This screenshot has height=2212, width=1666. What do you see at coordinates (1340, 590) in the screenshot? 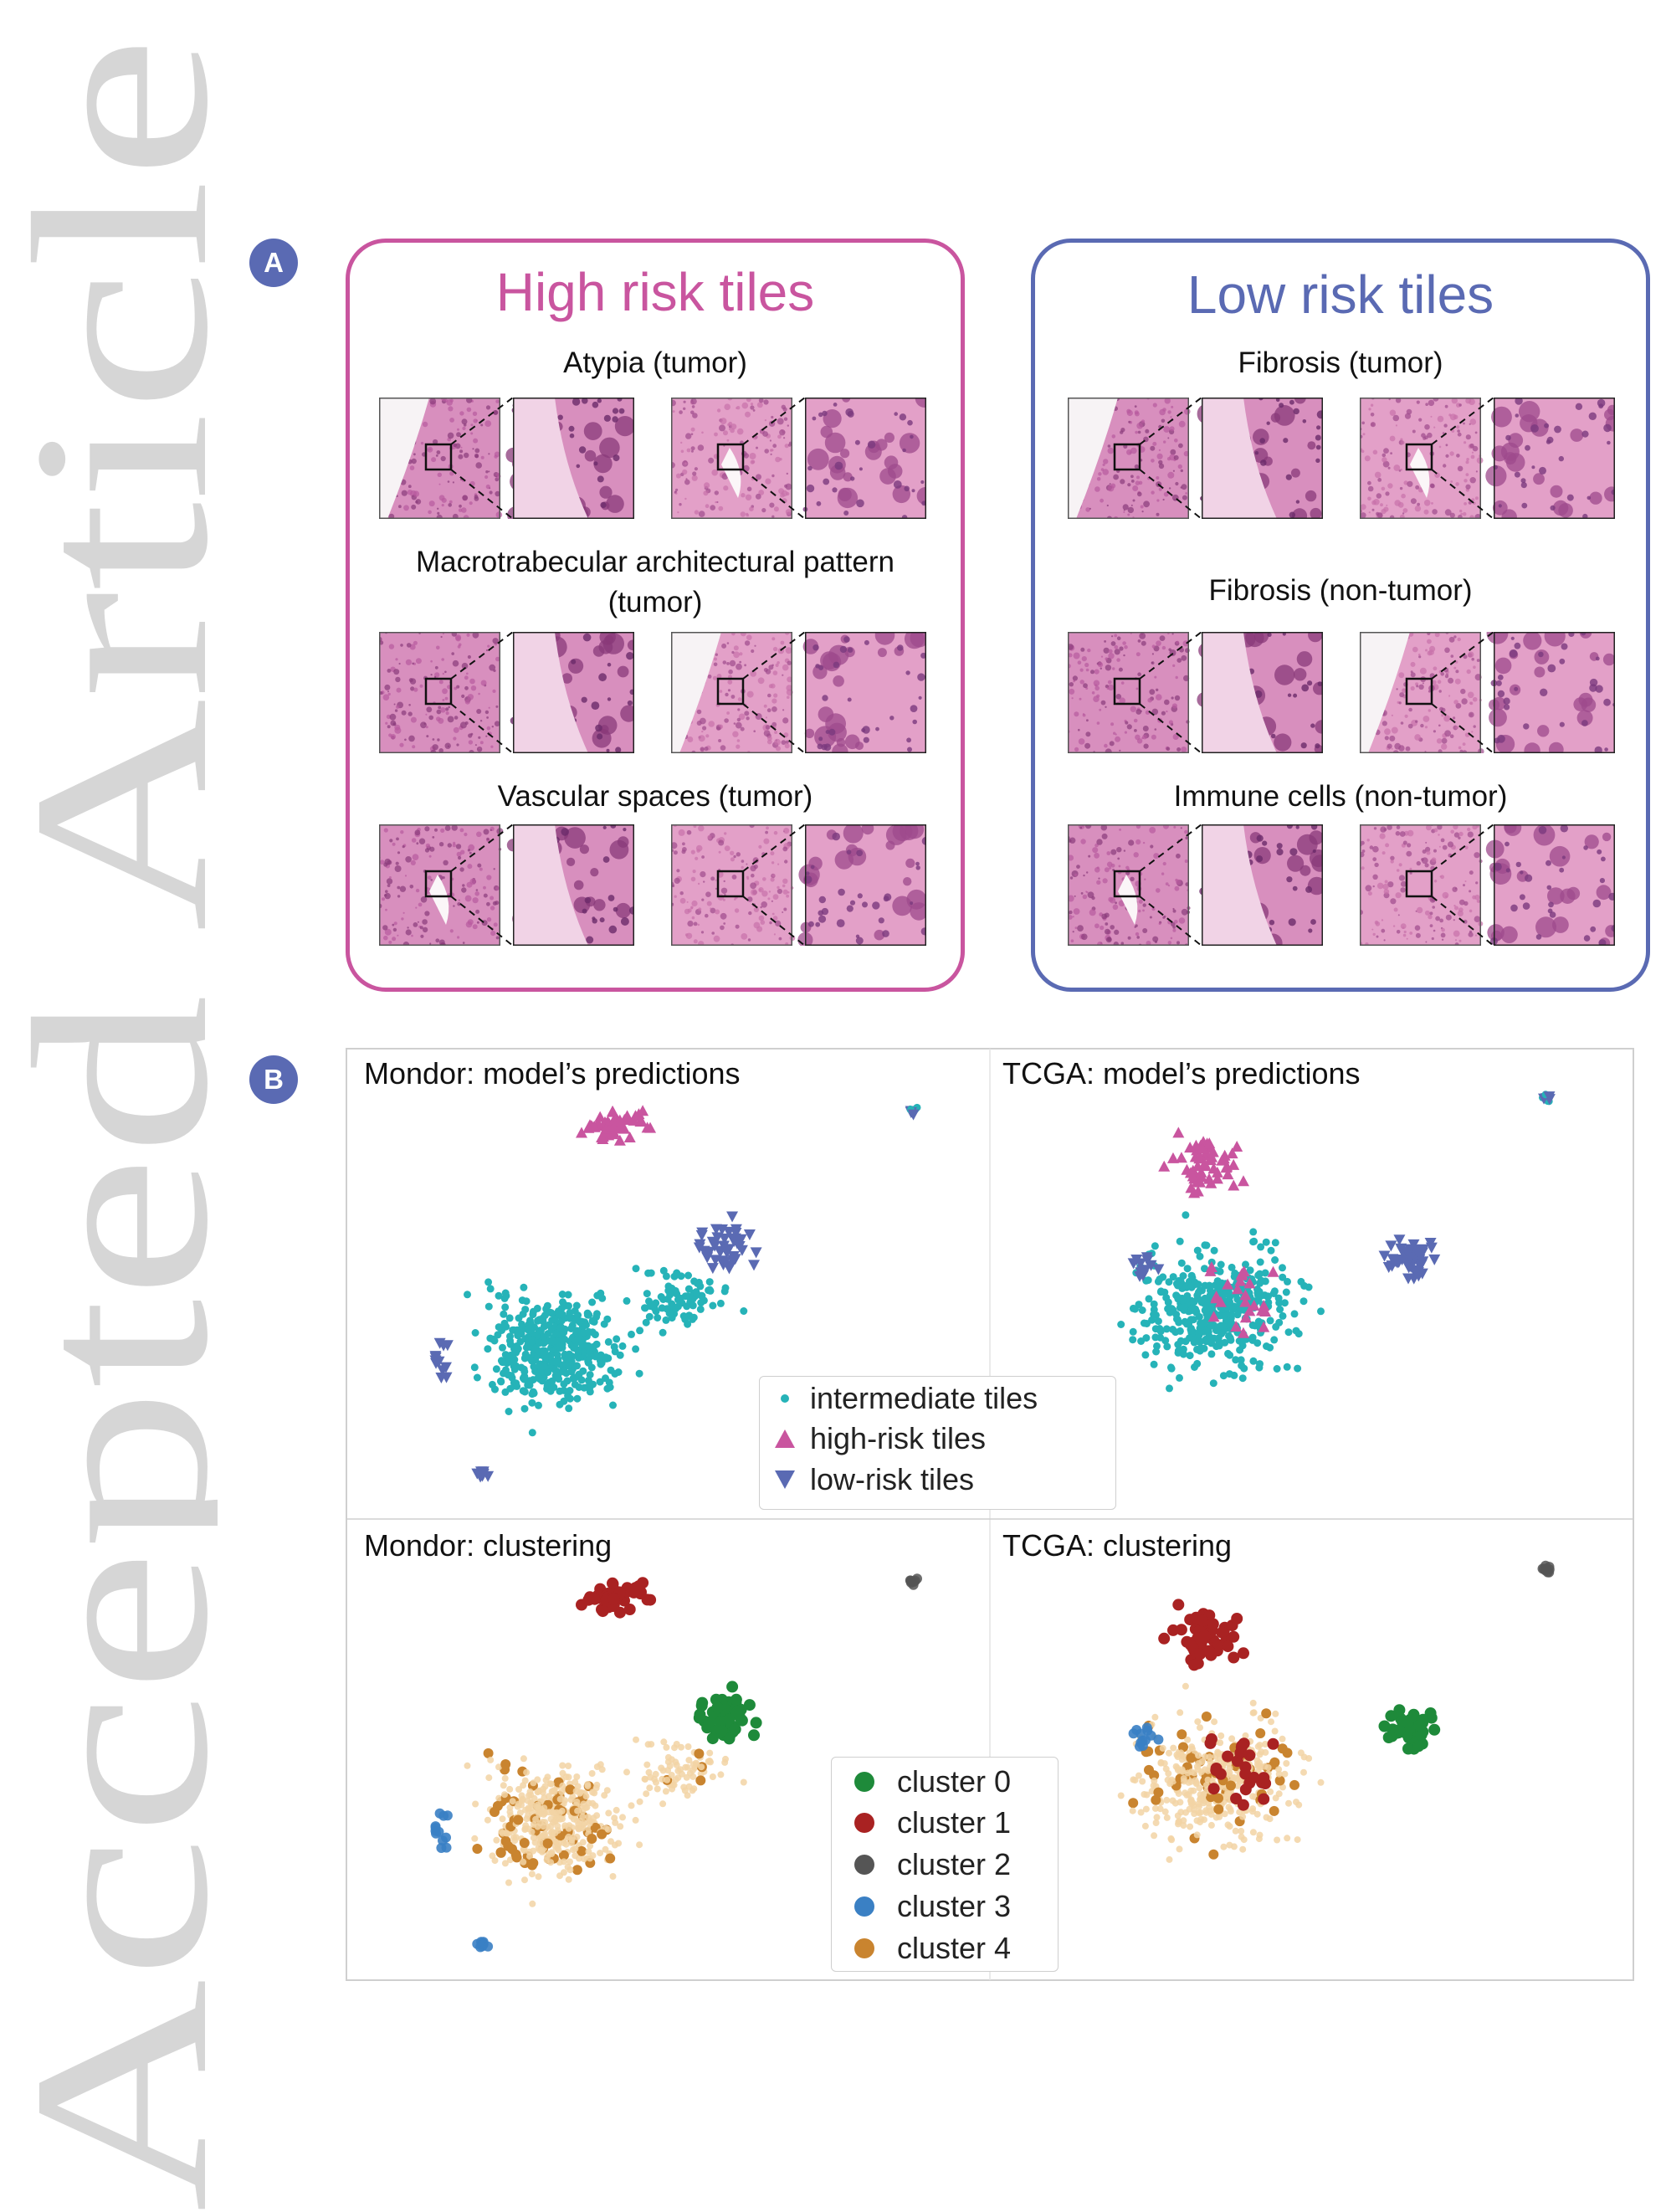
I see `row-title-fibrosis-non-tumor: Fibrosis (non-tumor)` at bounding box center [1340, 590].